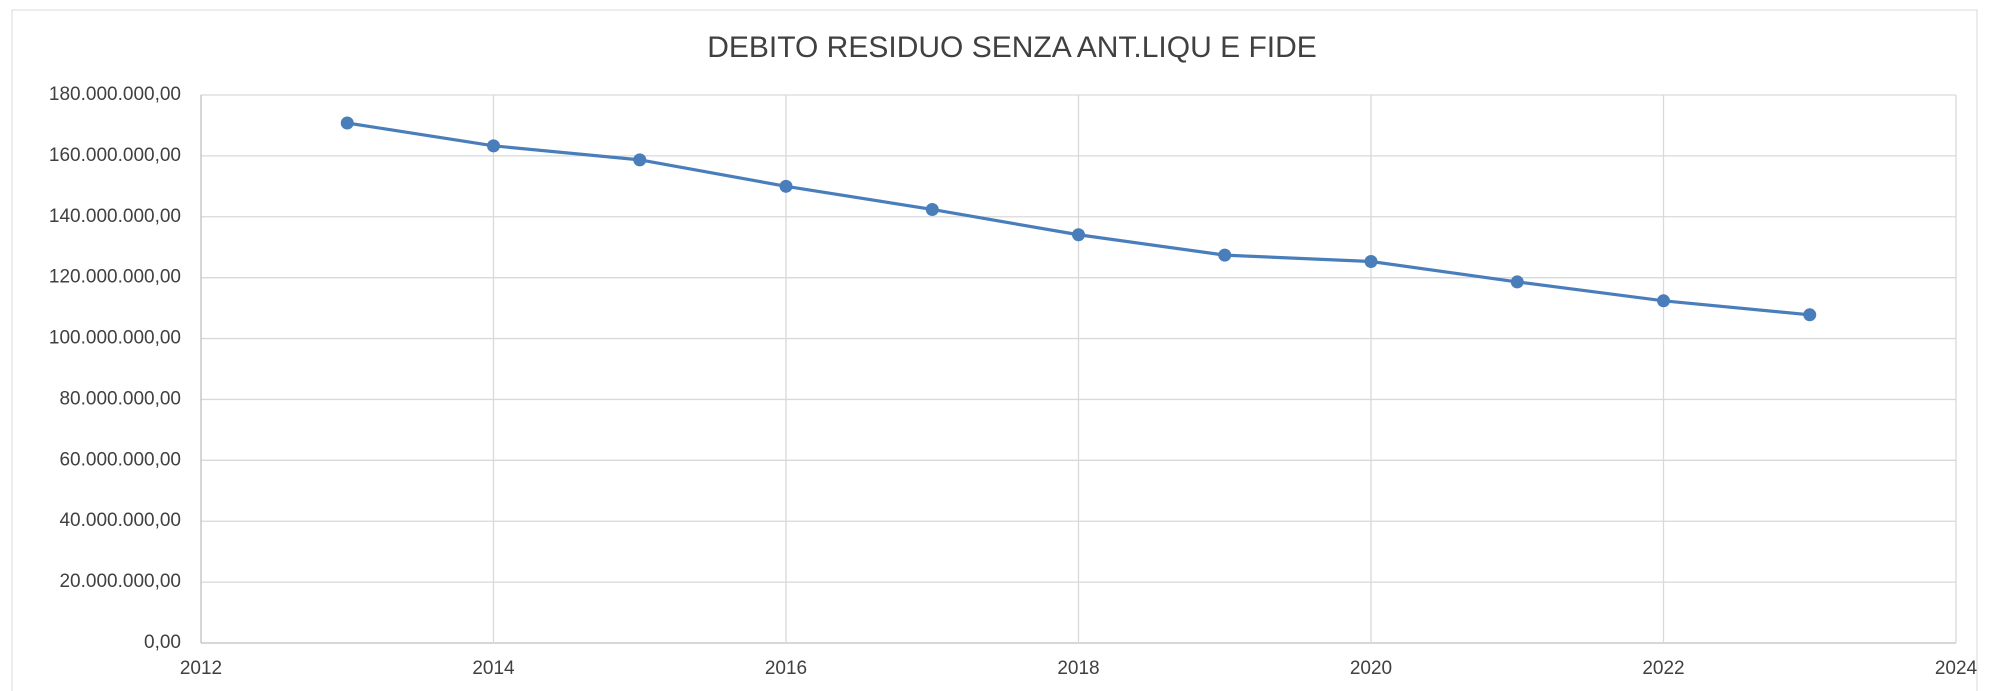 The image size is (1992, 691). I want to click on y-tick-label: 20.000.000,00, so click(120, 581).